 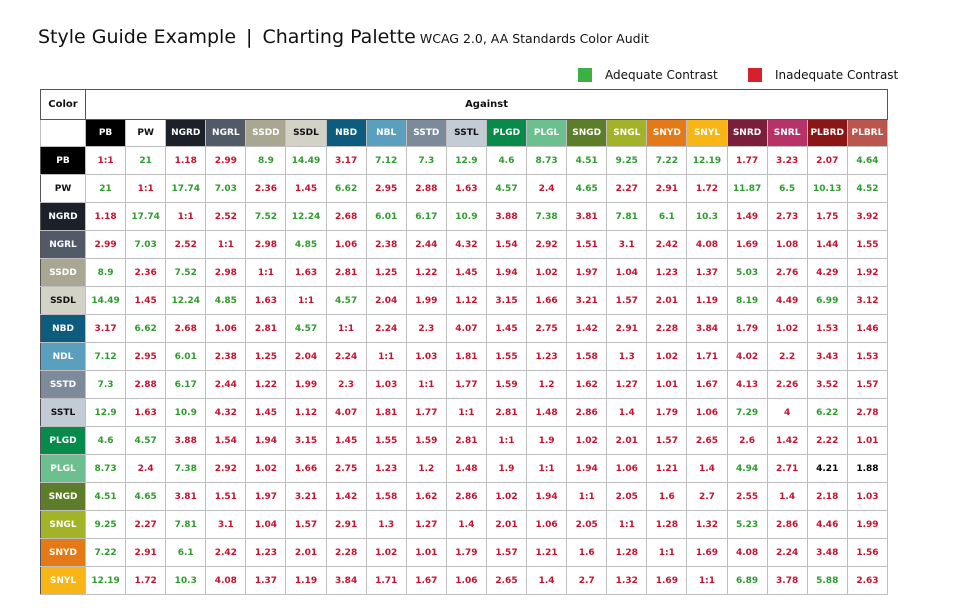 I want to click on contrast-cell: 2.27, so click(x=627, y=188).